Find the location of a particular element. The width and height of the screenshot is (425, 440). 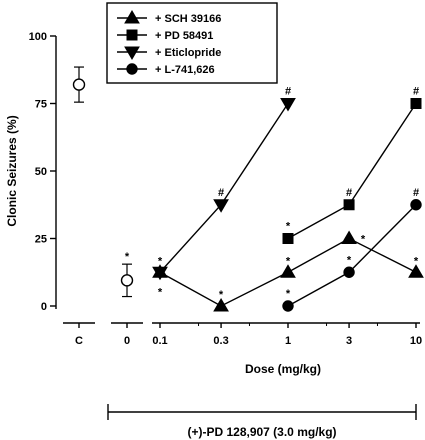

y-tick-label: 100 is located at coordinates (38, 37).